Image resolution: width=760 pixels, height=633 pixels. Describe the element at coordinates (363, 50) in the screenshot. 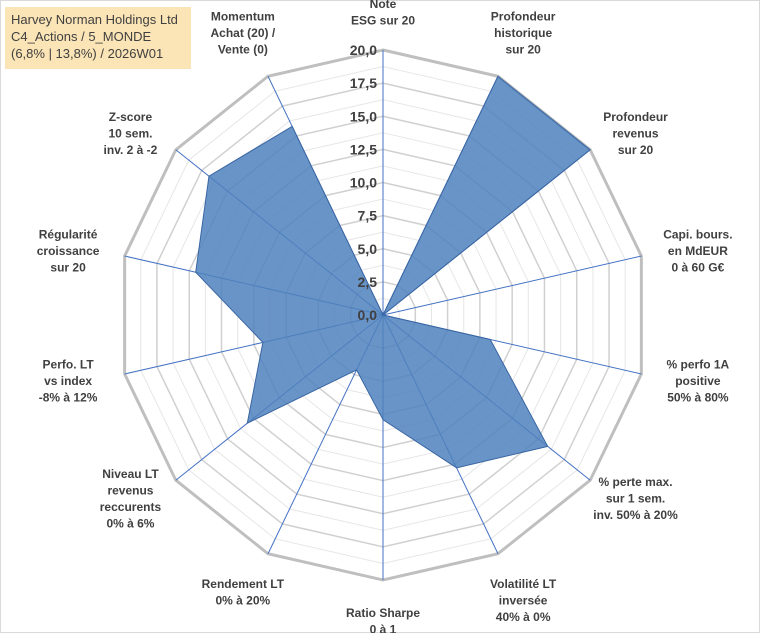

I see `tick-label: 20,0` at that location.